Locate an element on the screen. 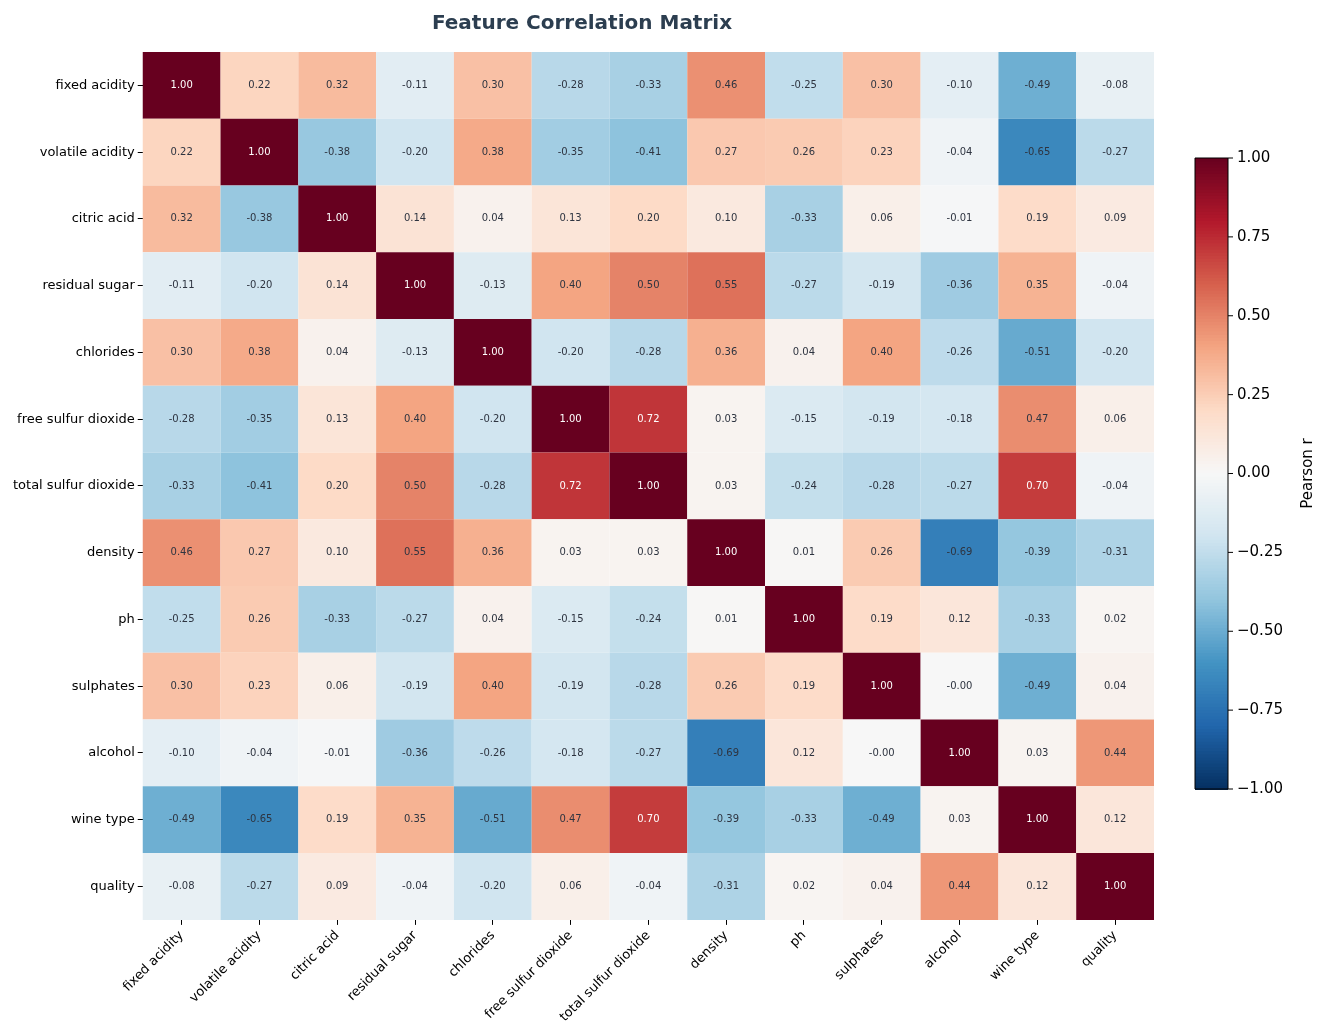 This screenshot has width=1334, height=1033. data-label: 0.36 is located at coordinates (492, 552).